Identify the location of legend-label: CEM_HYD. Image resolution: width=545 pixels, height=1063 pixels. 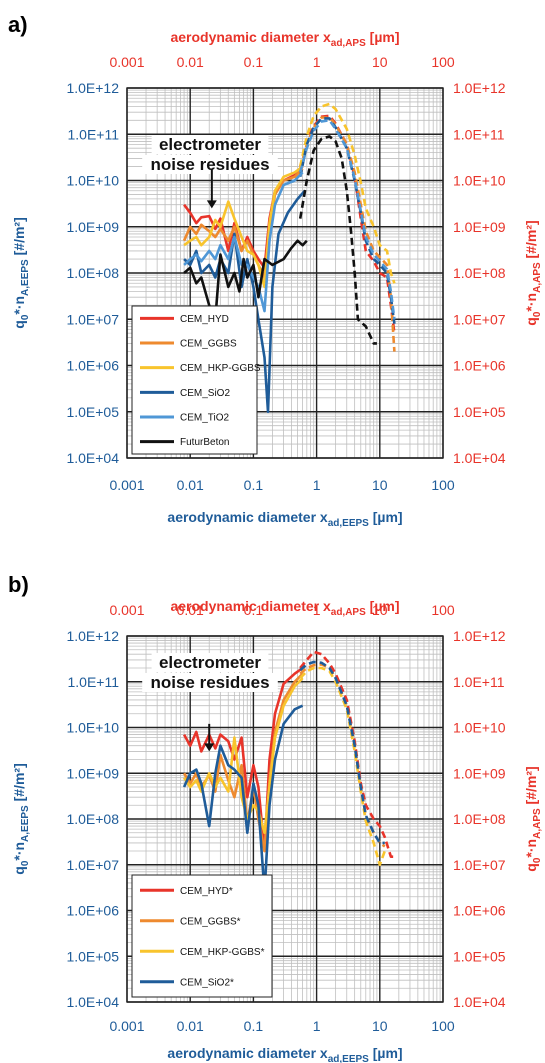
(204, 319).